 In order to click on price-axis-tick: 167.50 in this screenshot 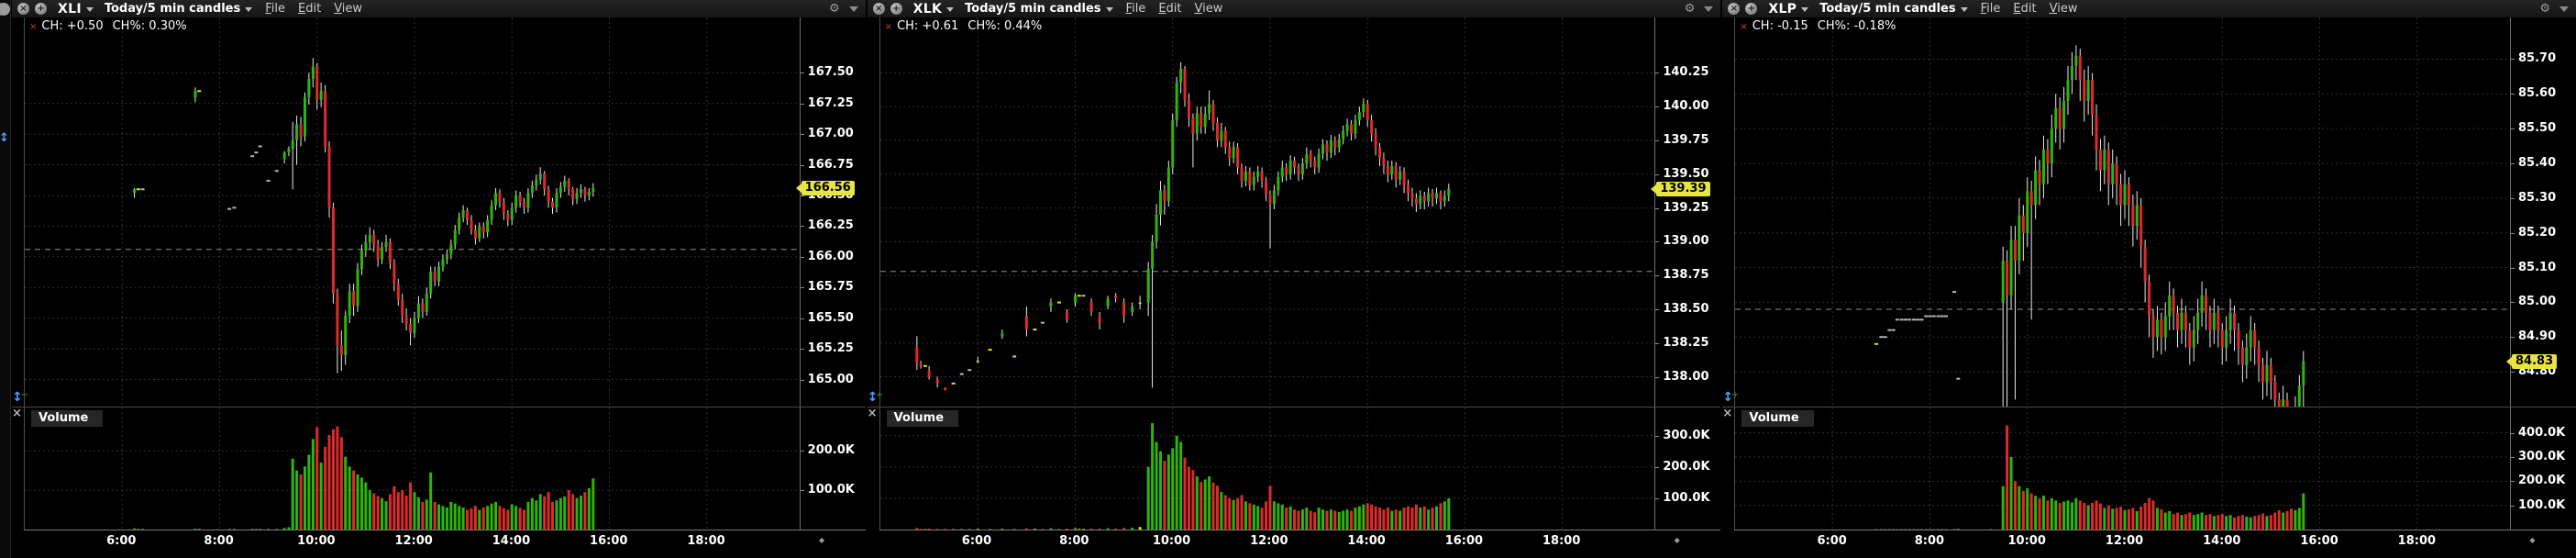, I will do `click(827, 72)`.